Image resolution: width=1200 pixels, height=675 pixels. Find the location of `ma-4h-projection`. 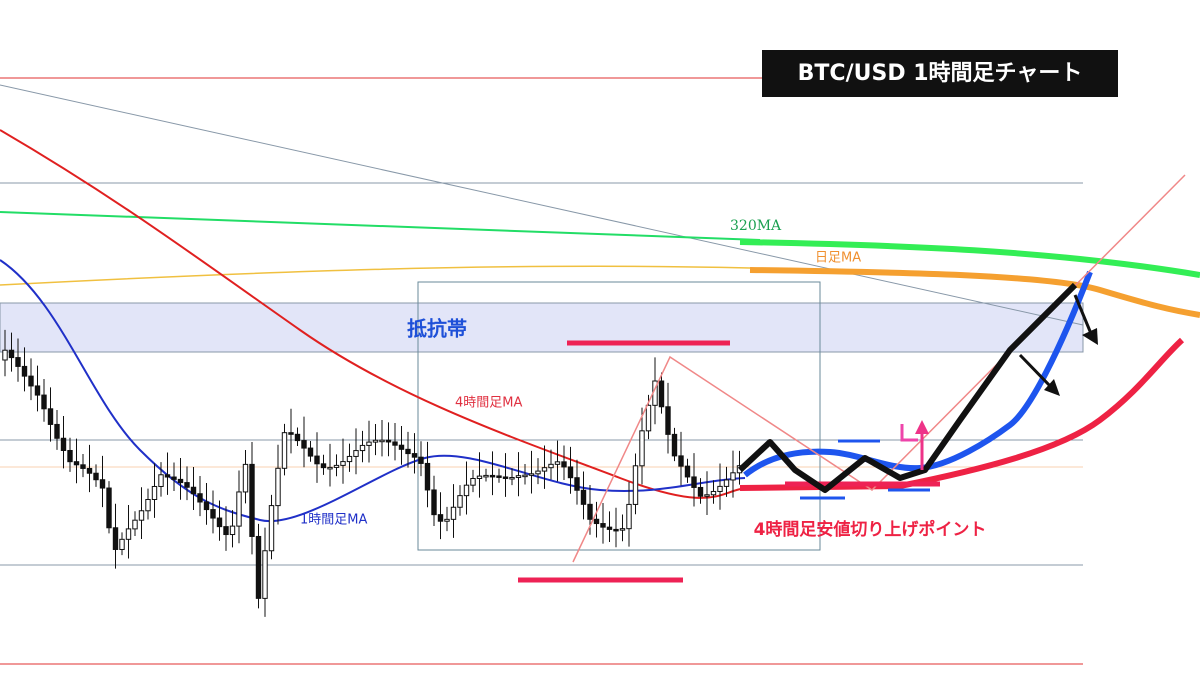

ma-4h-projection is located at coordinates (962, 414).